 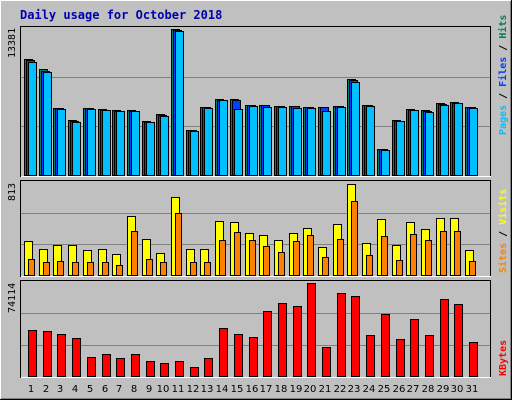 I want to click on x-label-day-12: 12, so click(x=193, y=389).